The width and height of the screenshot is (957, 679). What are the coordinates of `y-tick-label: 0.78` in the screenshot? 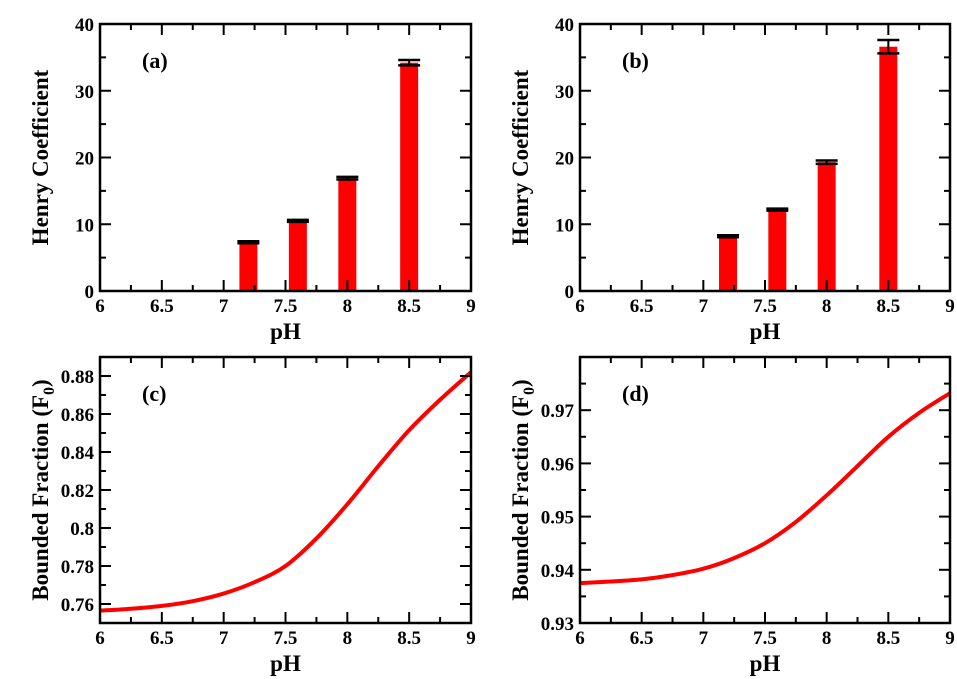 It's located at (77, 567).